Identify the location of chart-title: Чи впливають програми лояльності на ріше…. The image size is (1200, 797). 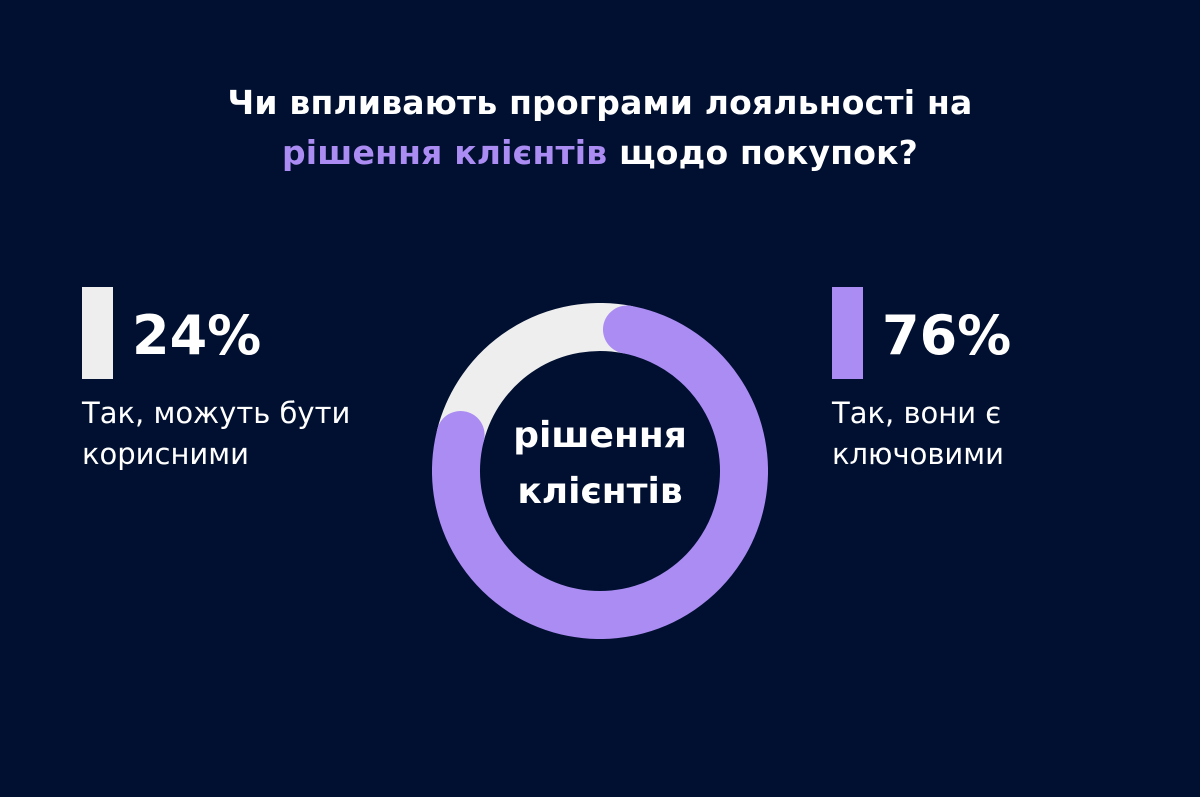
(600, 128).